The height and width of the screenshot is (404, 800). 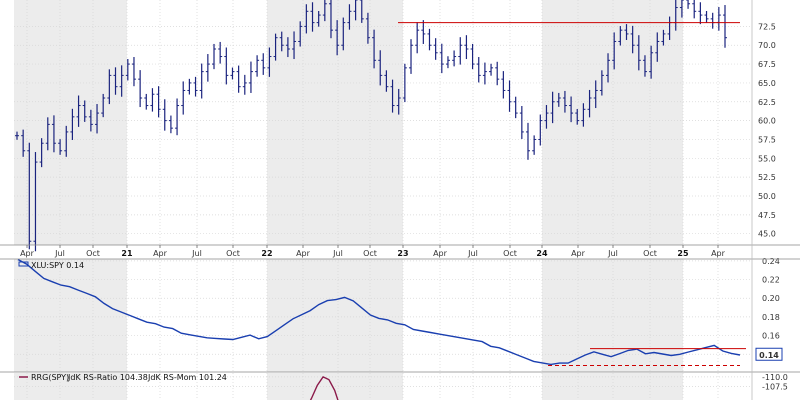 What do you see at coordinates (187, 377) in the screenshot?
I see `rrg-legend-momentum: JdK RS-Mom 101.24` at bounding box center [187, 377].